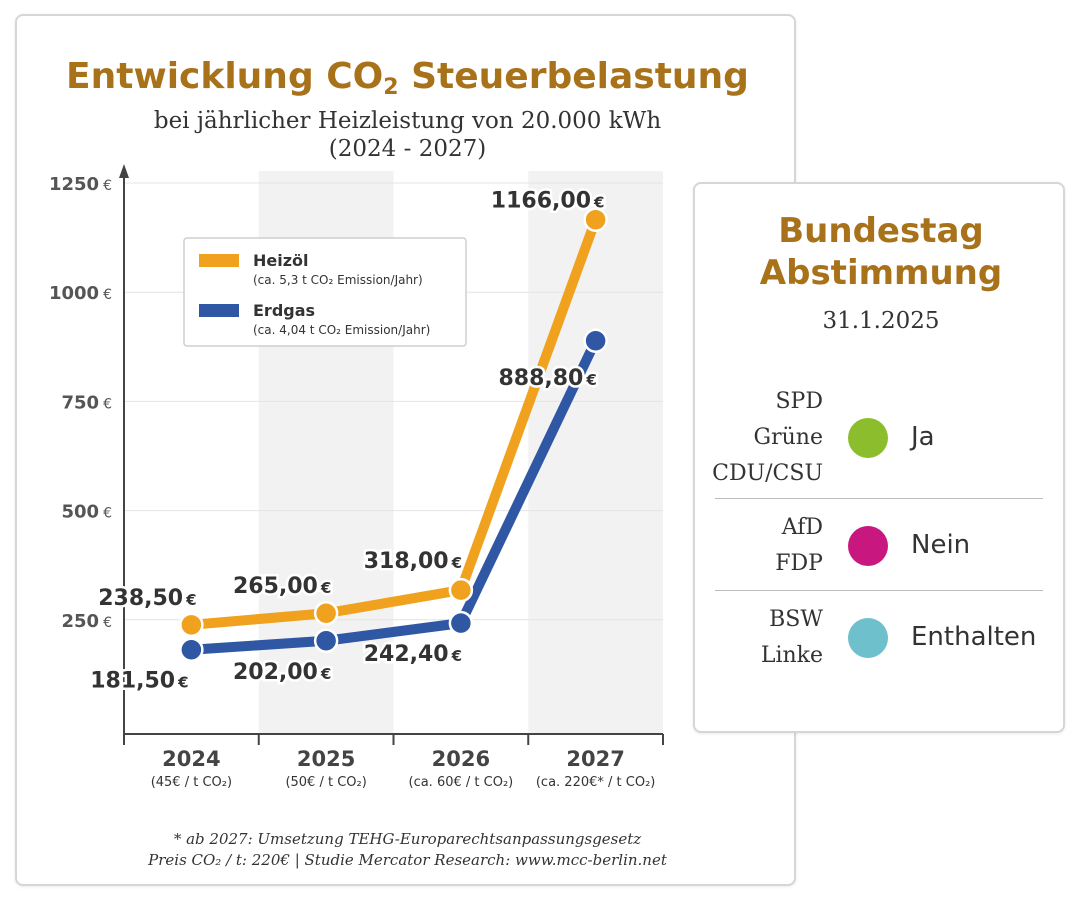 The width and height of the screenshot is (1080, 899). I want to click on party-list: BSW Linke, so click(792, 638).